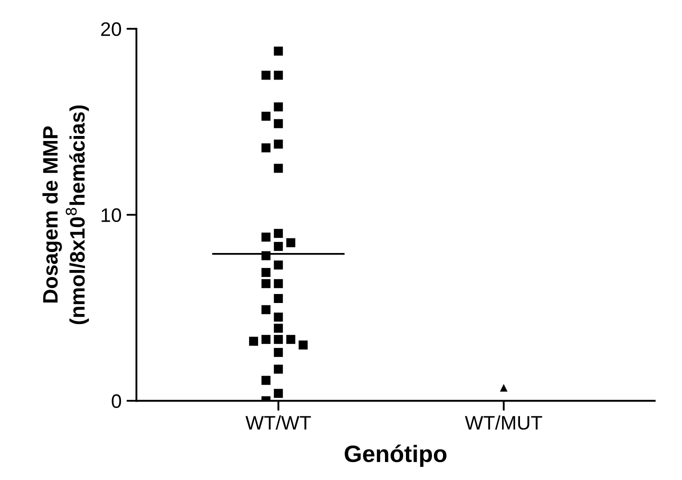 Image resolution: width=682 pixels, height=480 pixels. I want to click on x-tick-label: WT/MUT, so click(503, 422).